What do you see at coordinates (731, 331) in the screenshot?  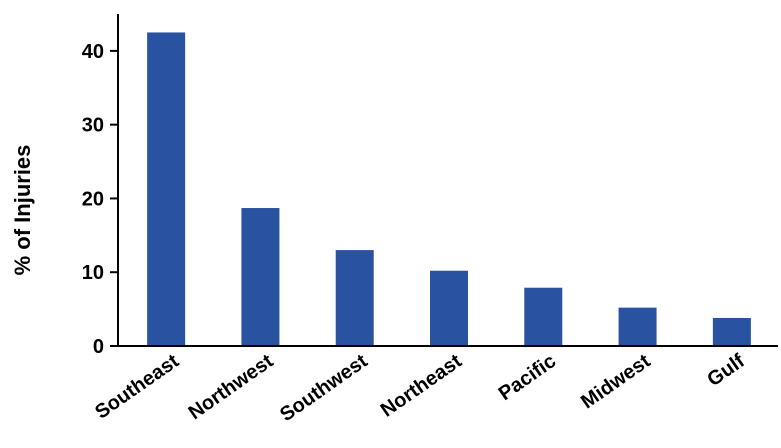 I see `bar-gulf` at bounding box center [731, 331].